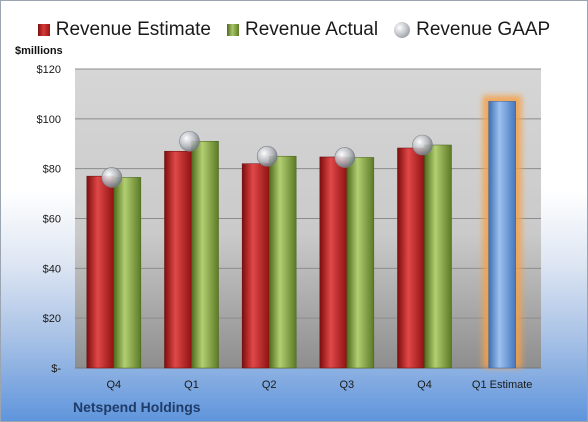 The width and height of the screenshot is (588, 422). I want to click on y-tick-label: $20, so click(52, 319).